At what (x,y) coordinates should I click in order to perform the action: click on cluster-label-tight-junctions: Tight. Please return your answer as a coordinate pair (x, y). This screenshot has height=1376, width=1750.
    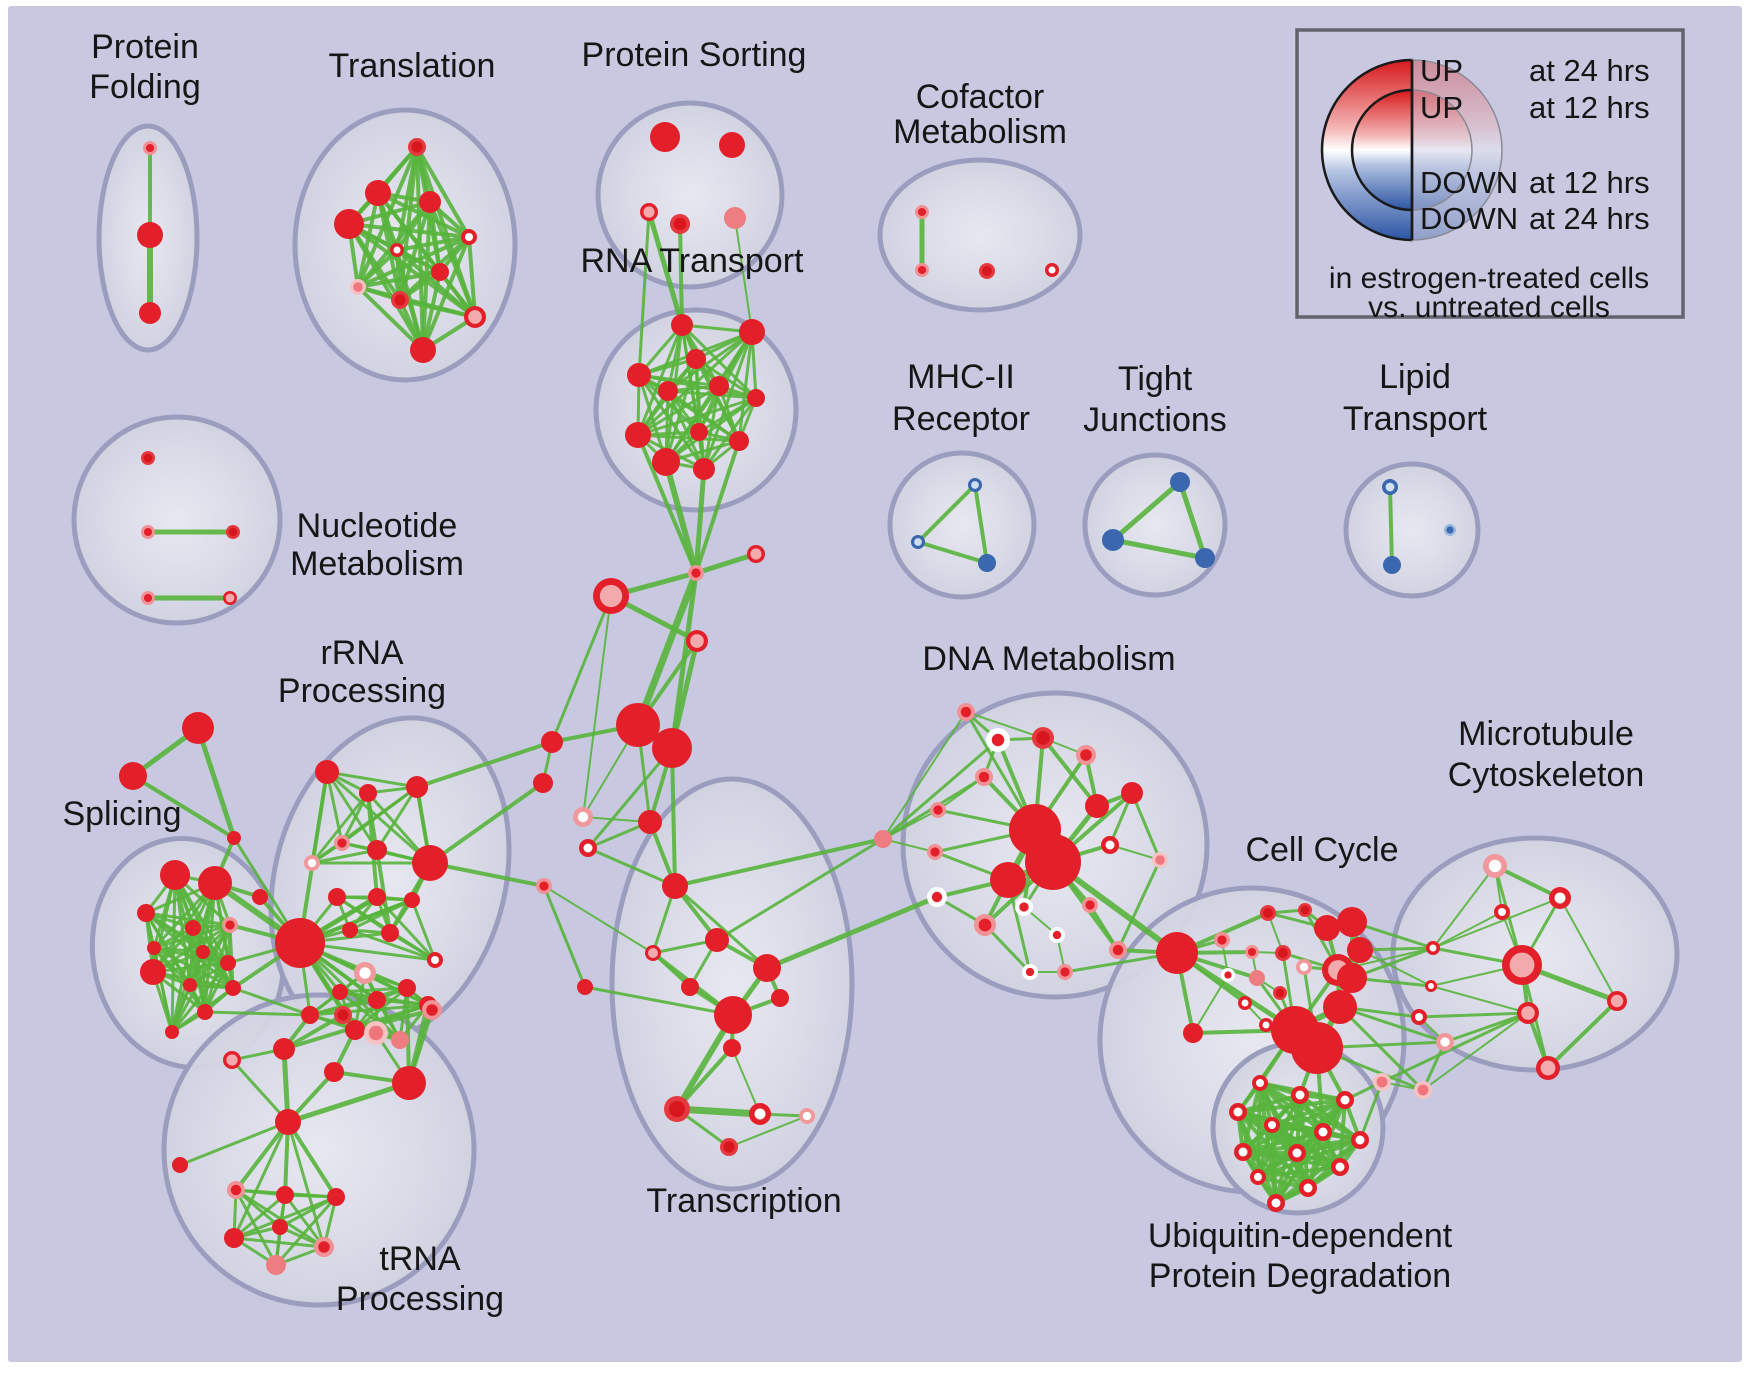
    Looking at the image, I should click on (1155, 379).